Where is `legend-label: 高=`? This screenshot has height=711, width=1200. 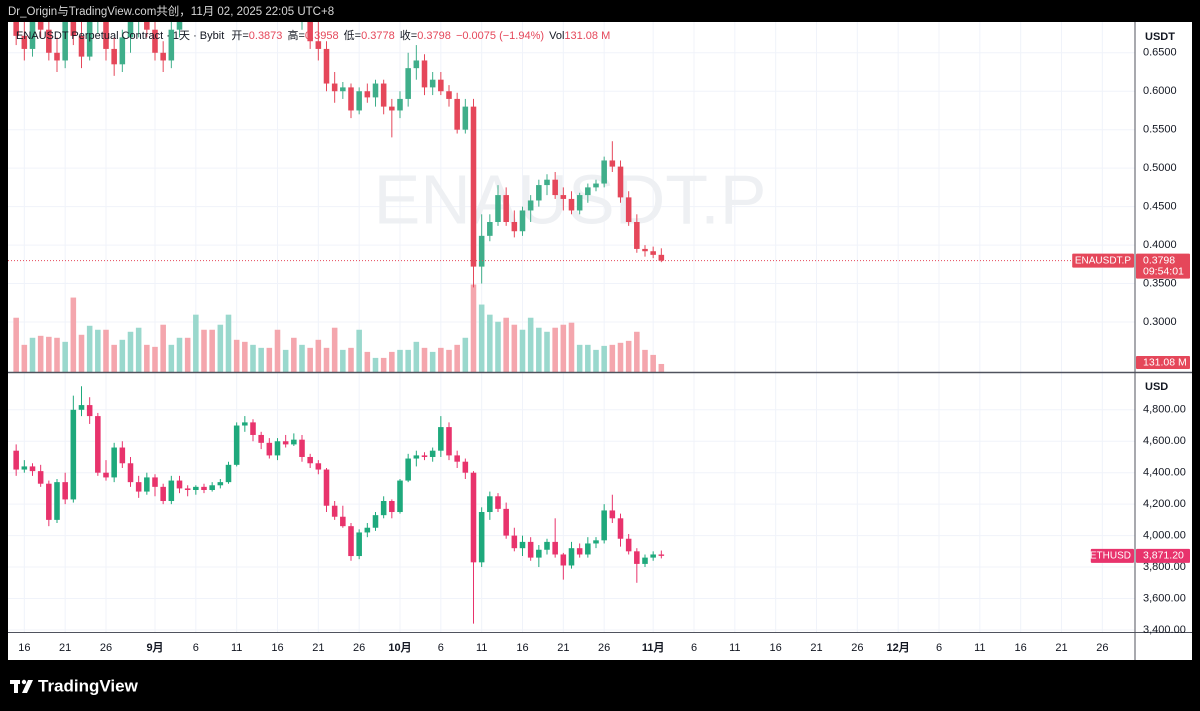 legend-label: 高= is located at coordinates (295, 35).